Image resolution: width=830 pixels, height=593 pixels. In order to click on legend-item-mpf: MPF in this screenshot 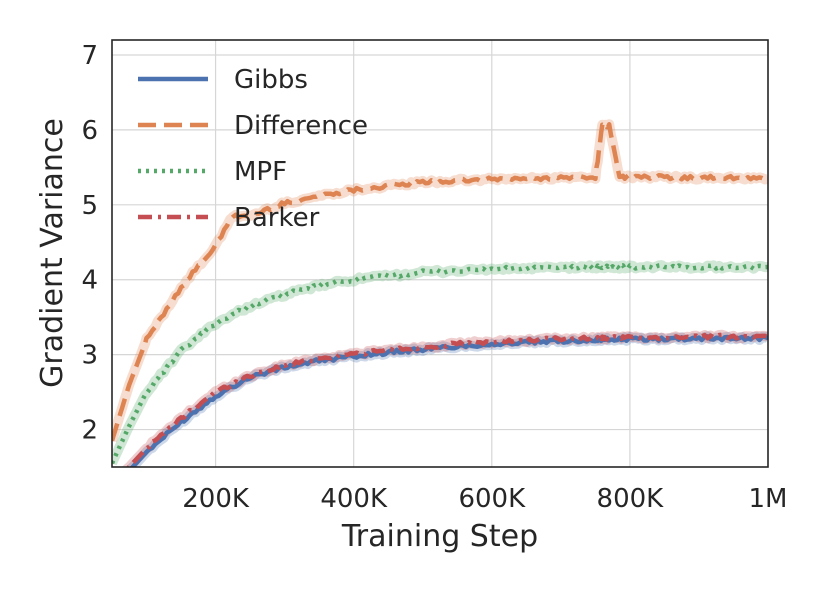, I will do `click(212, 172)`.